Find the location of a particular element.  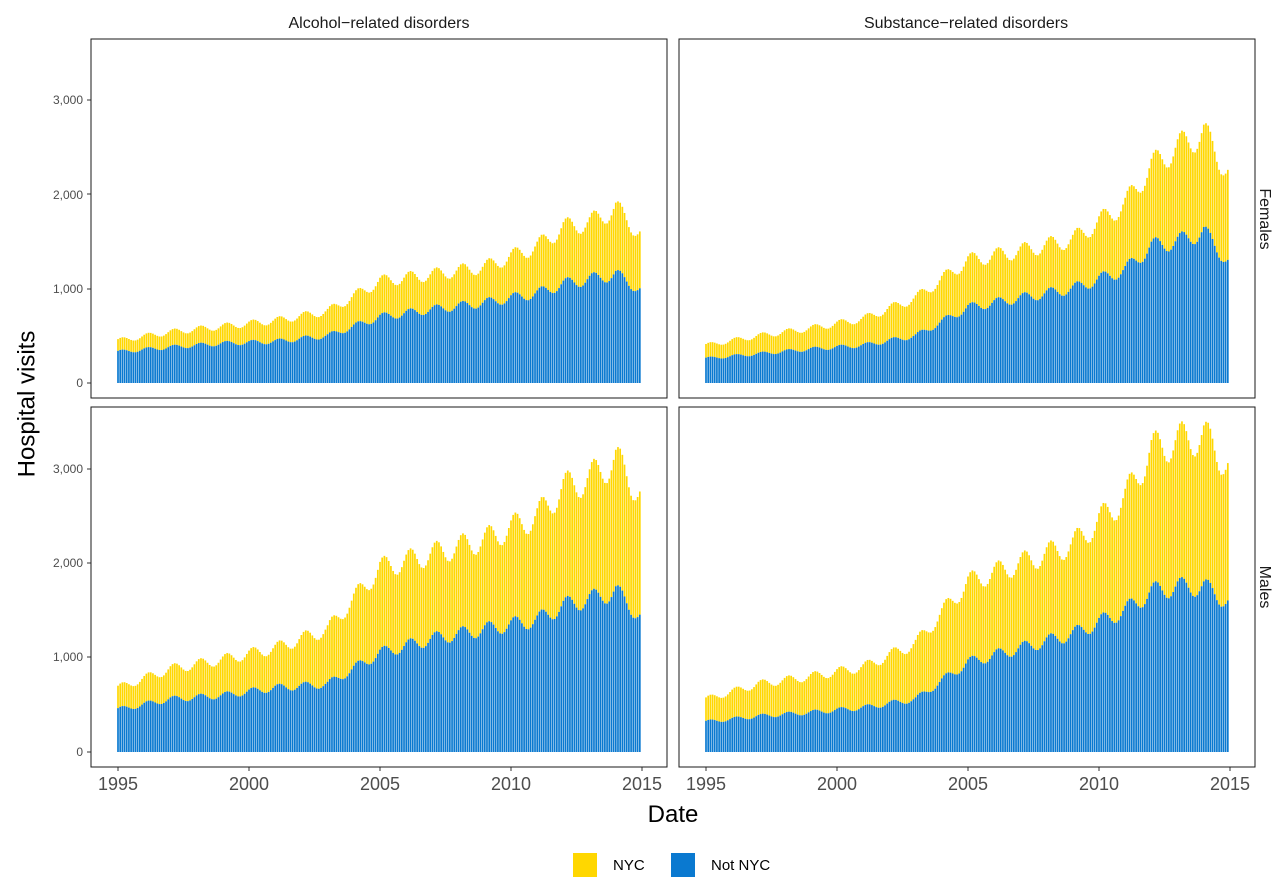

y-tick-marks is located at coordinates (89, 426).